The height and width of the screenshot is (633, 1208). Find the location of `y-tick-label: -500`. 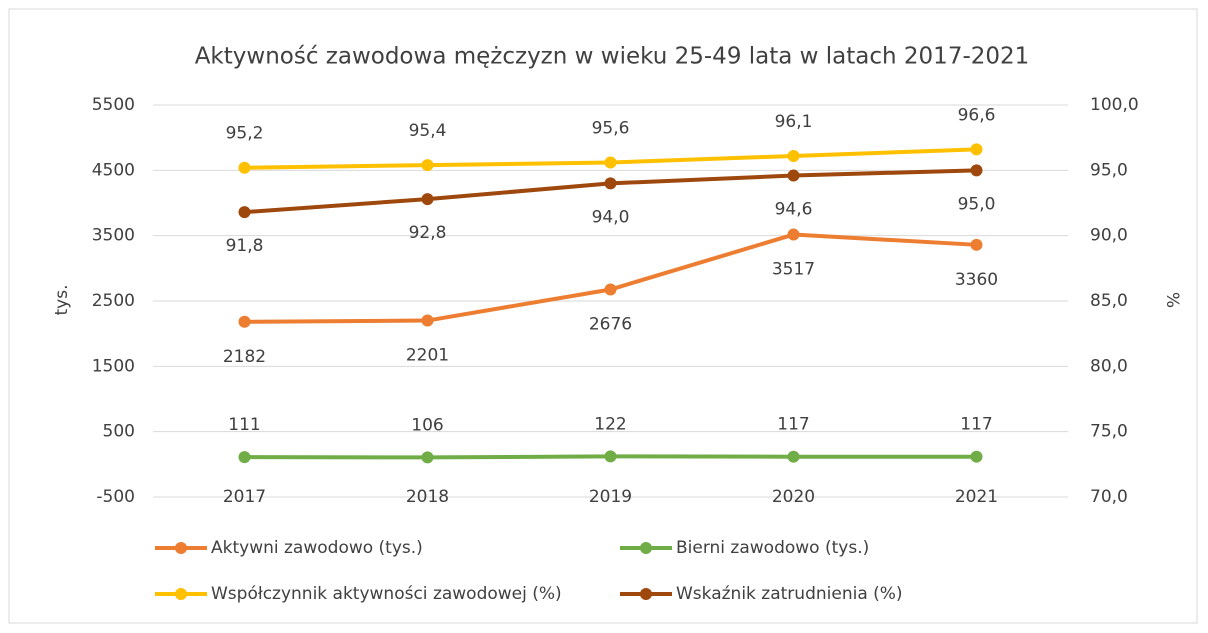

y-tick-label: -500 is located at coordinates (115, 497).